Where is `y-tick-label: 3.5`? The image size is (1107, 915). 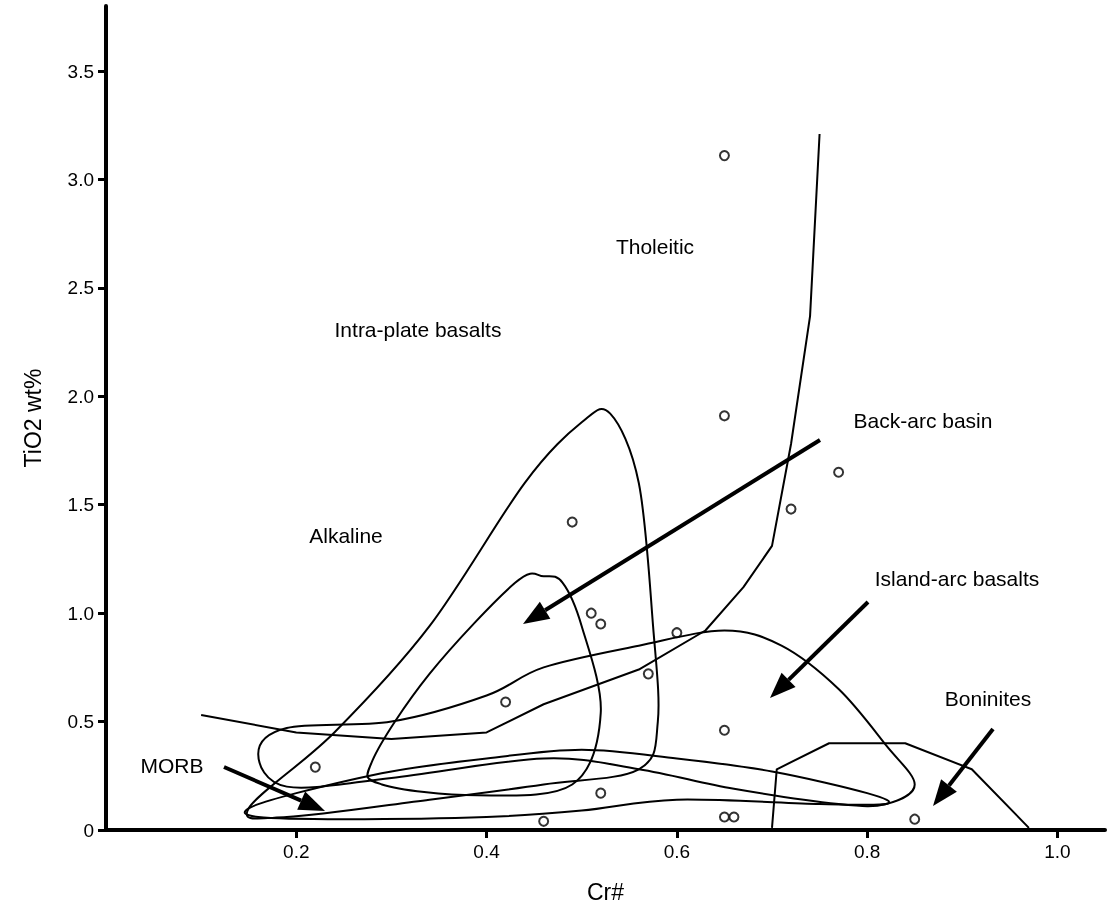
y-tick-label: 3.5 is located at coordinates (80, 71).